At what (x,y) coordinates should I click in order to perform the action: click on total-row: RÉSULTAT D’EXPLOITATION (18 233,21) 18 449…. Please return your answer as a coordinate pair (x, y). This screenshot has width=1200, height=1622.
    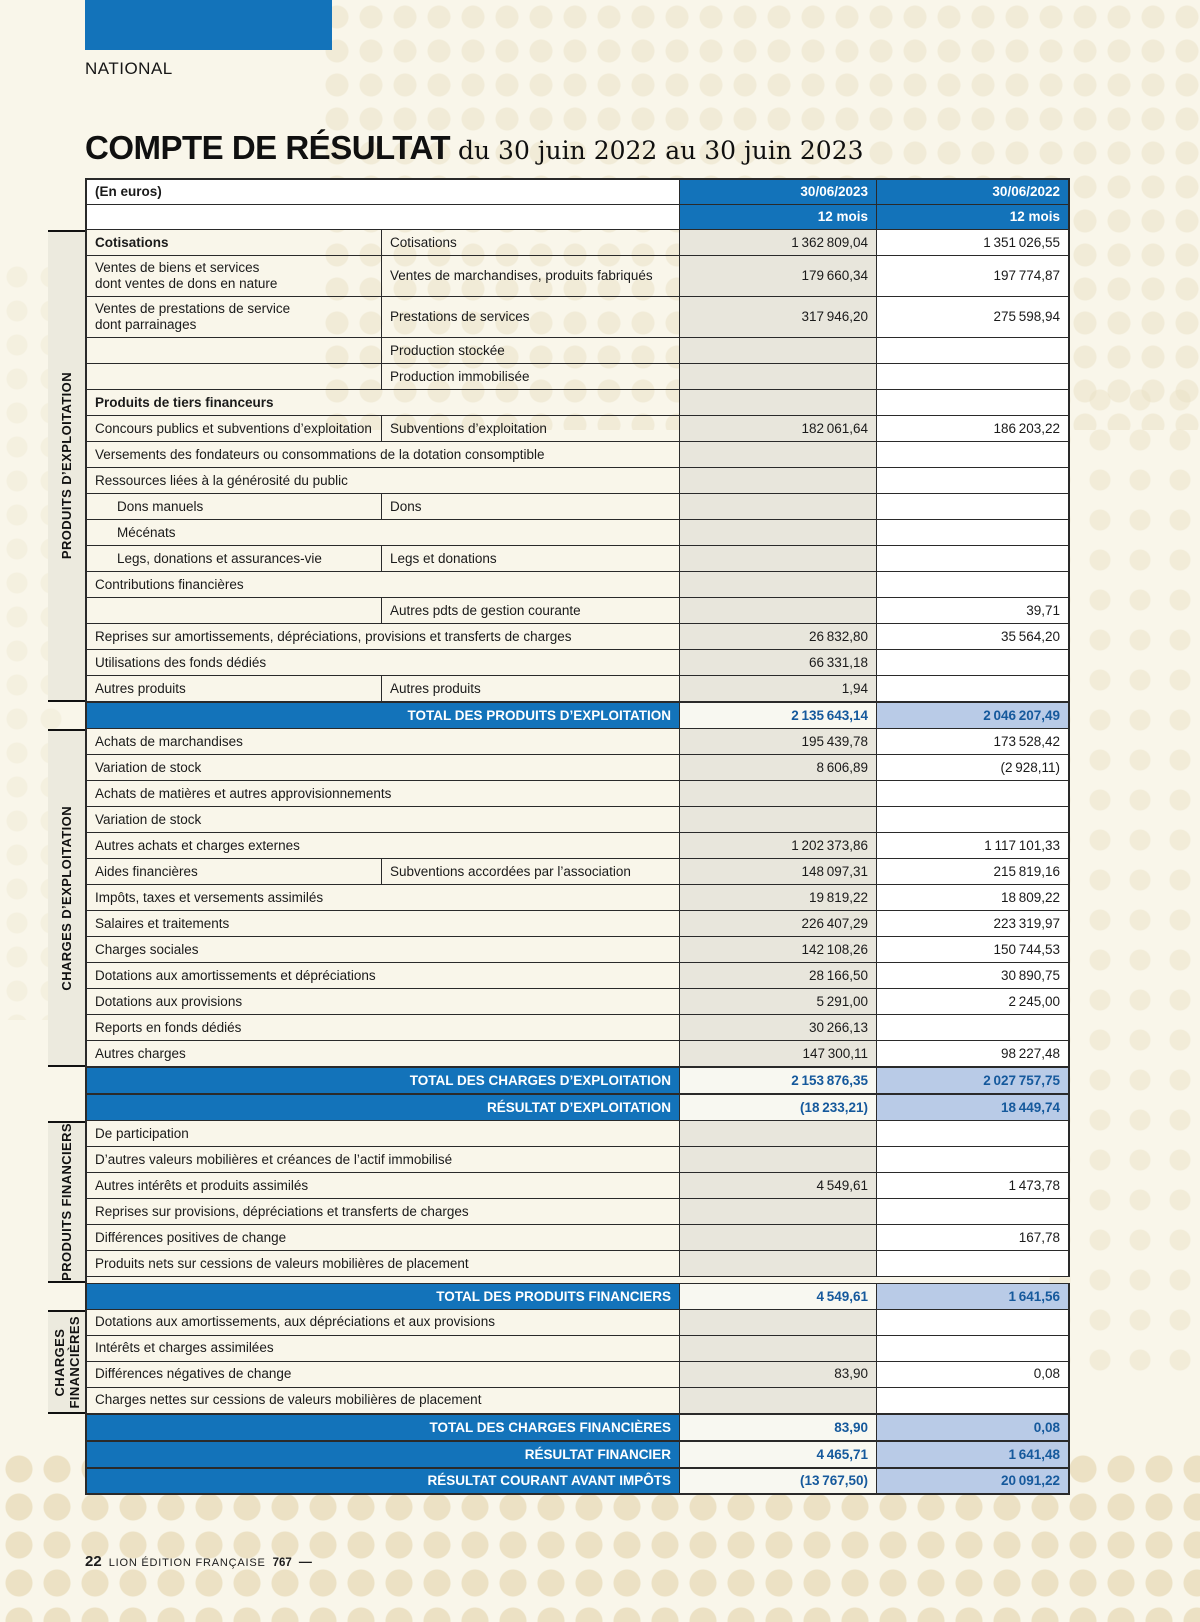
    Looking at the image, I should click on (577, 1107).